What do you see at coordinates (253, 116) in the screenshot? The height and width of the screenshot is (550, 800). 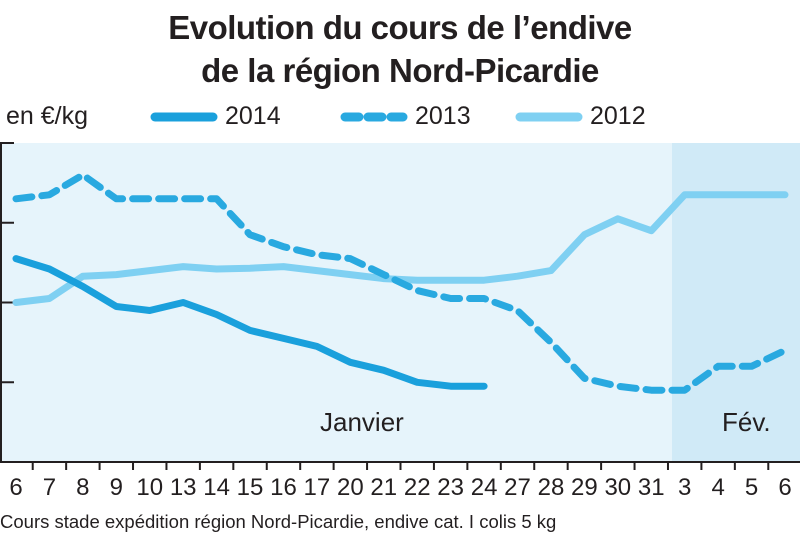 I see `legend-label-2014: 2014` at bounding box center [253, 116].